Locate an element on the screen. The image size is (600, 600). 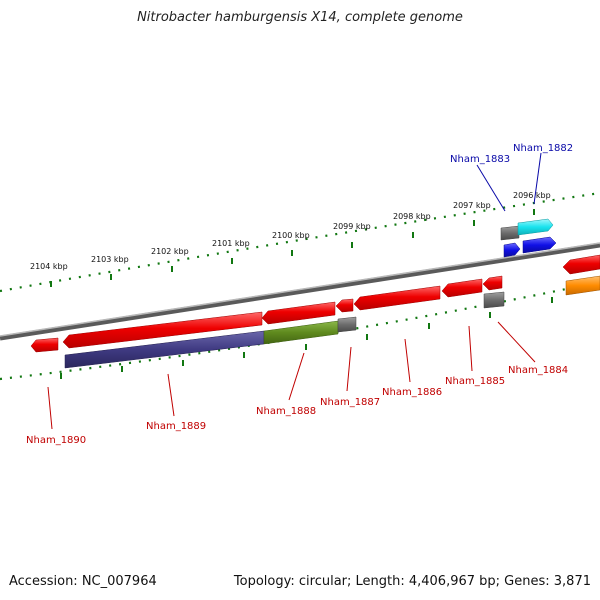
tick-label: 2096 kbp is located at coordinates (532, 195).